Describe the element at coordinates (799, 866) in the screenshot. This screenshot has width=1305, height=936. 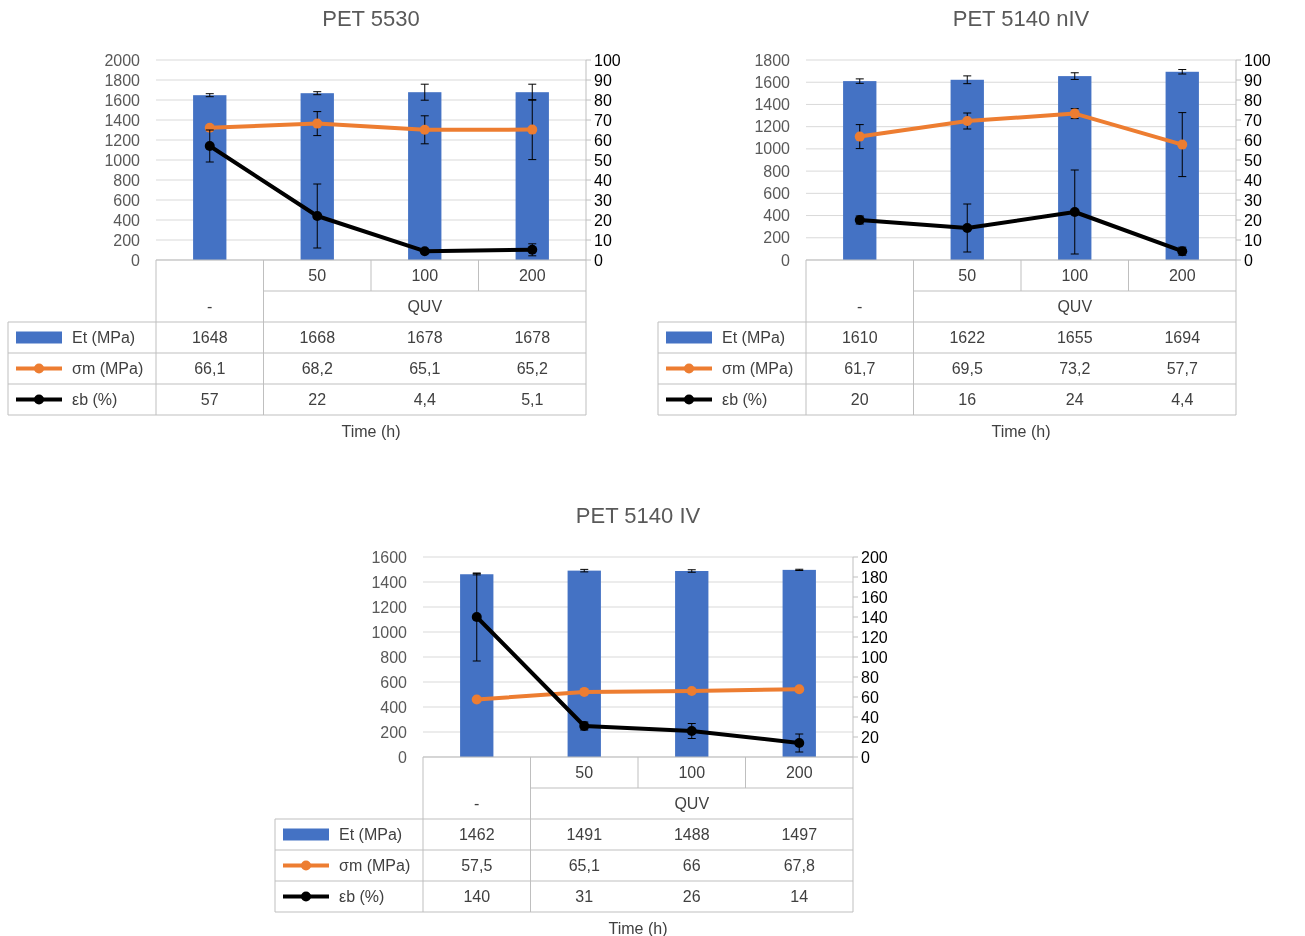
I see `data-label: 67,8` at that location.